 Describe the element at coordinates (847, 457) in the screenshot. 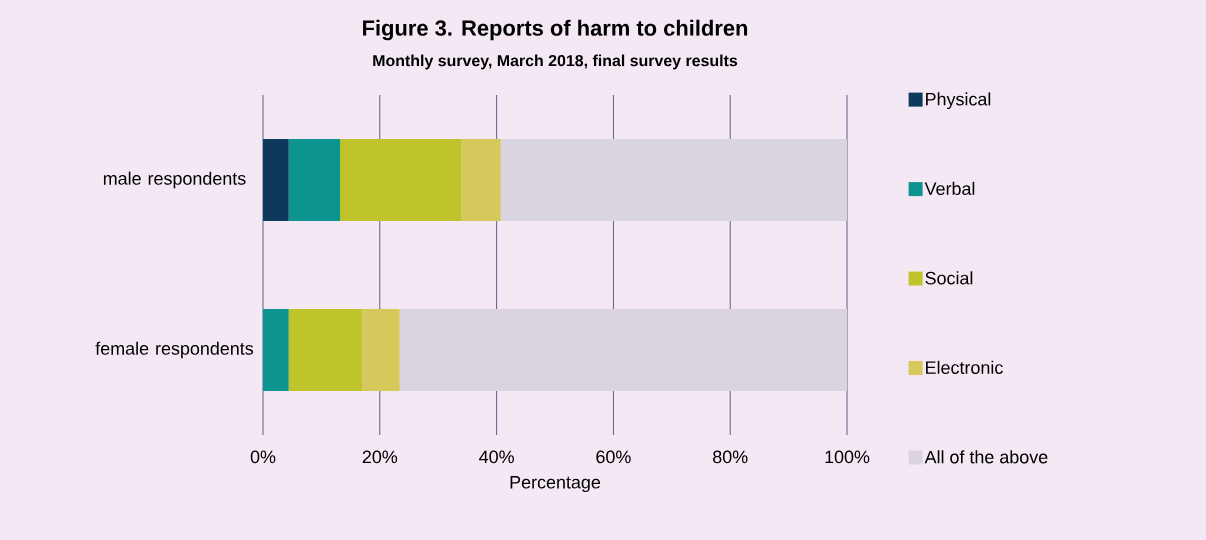

I see `x-tick-label: 100%` at that location.